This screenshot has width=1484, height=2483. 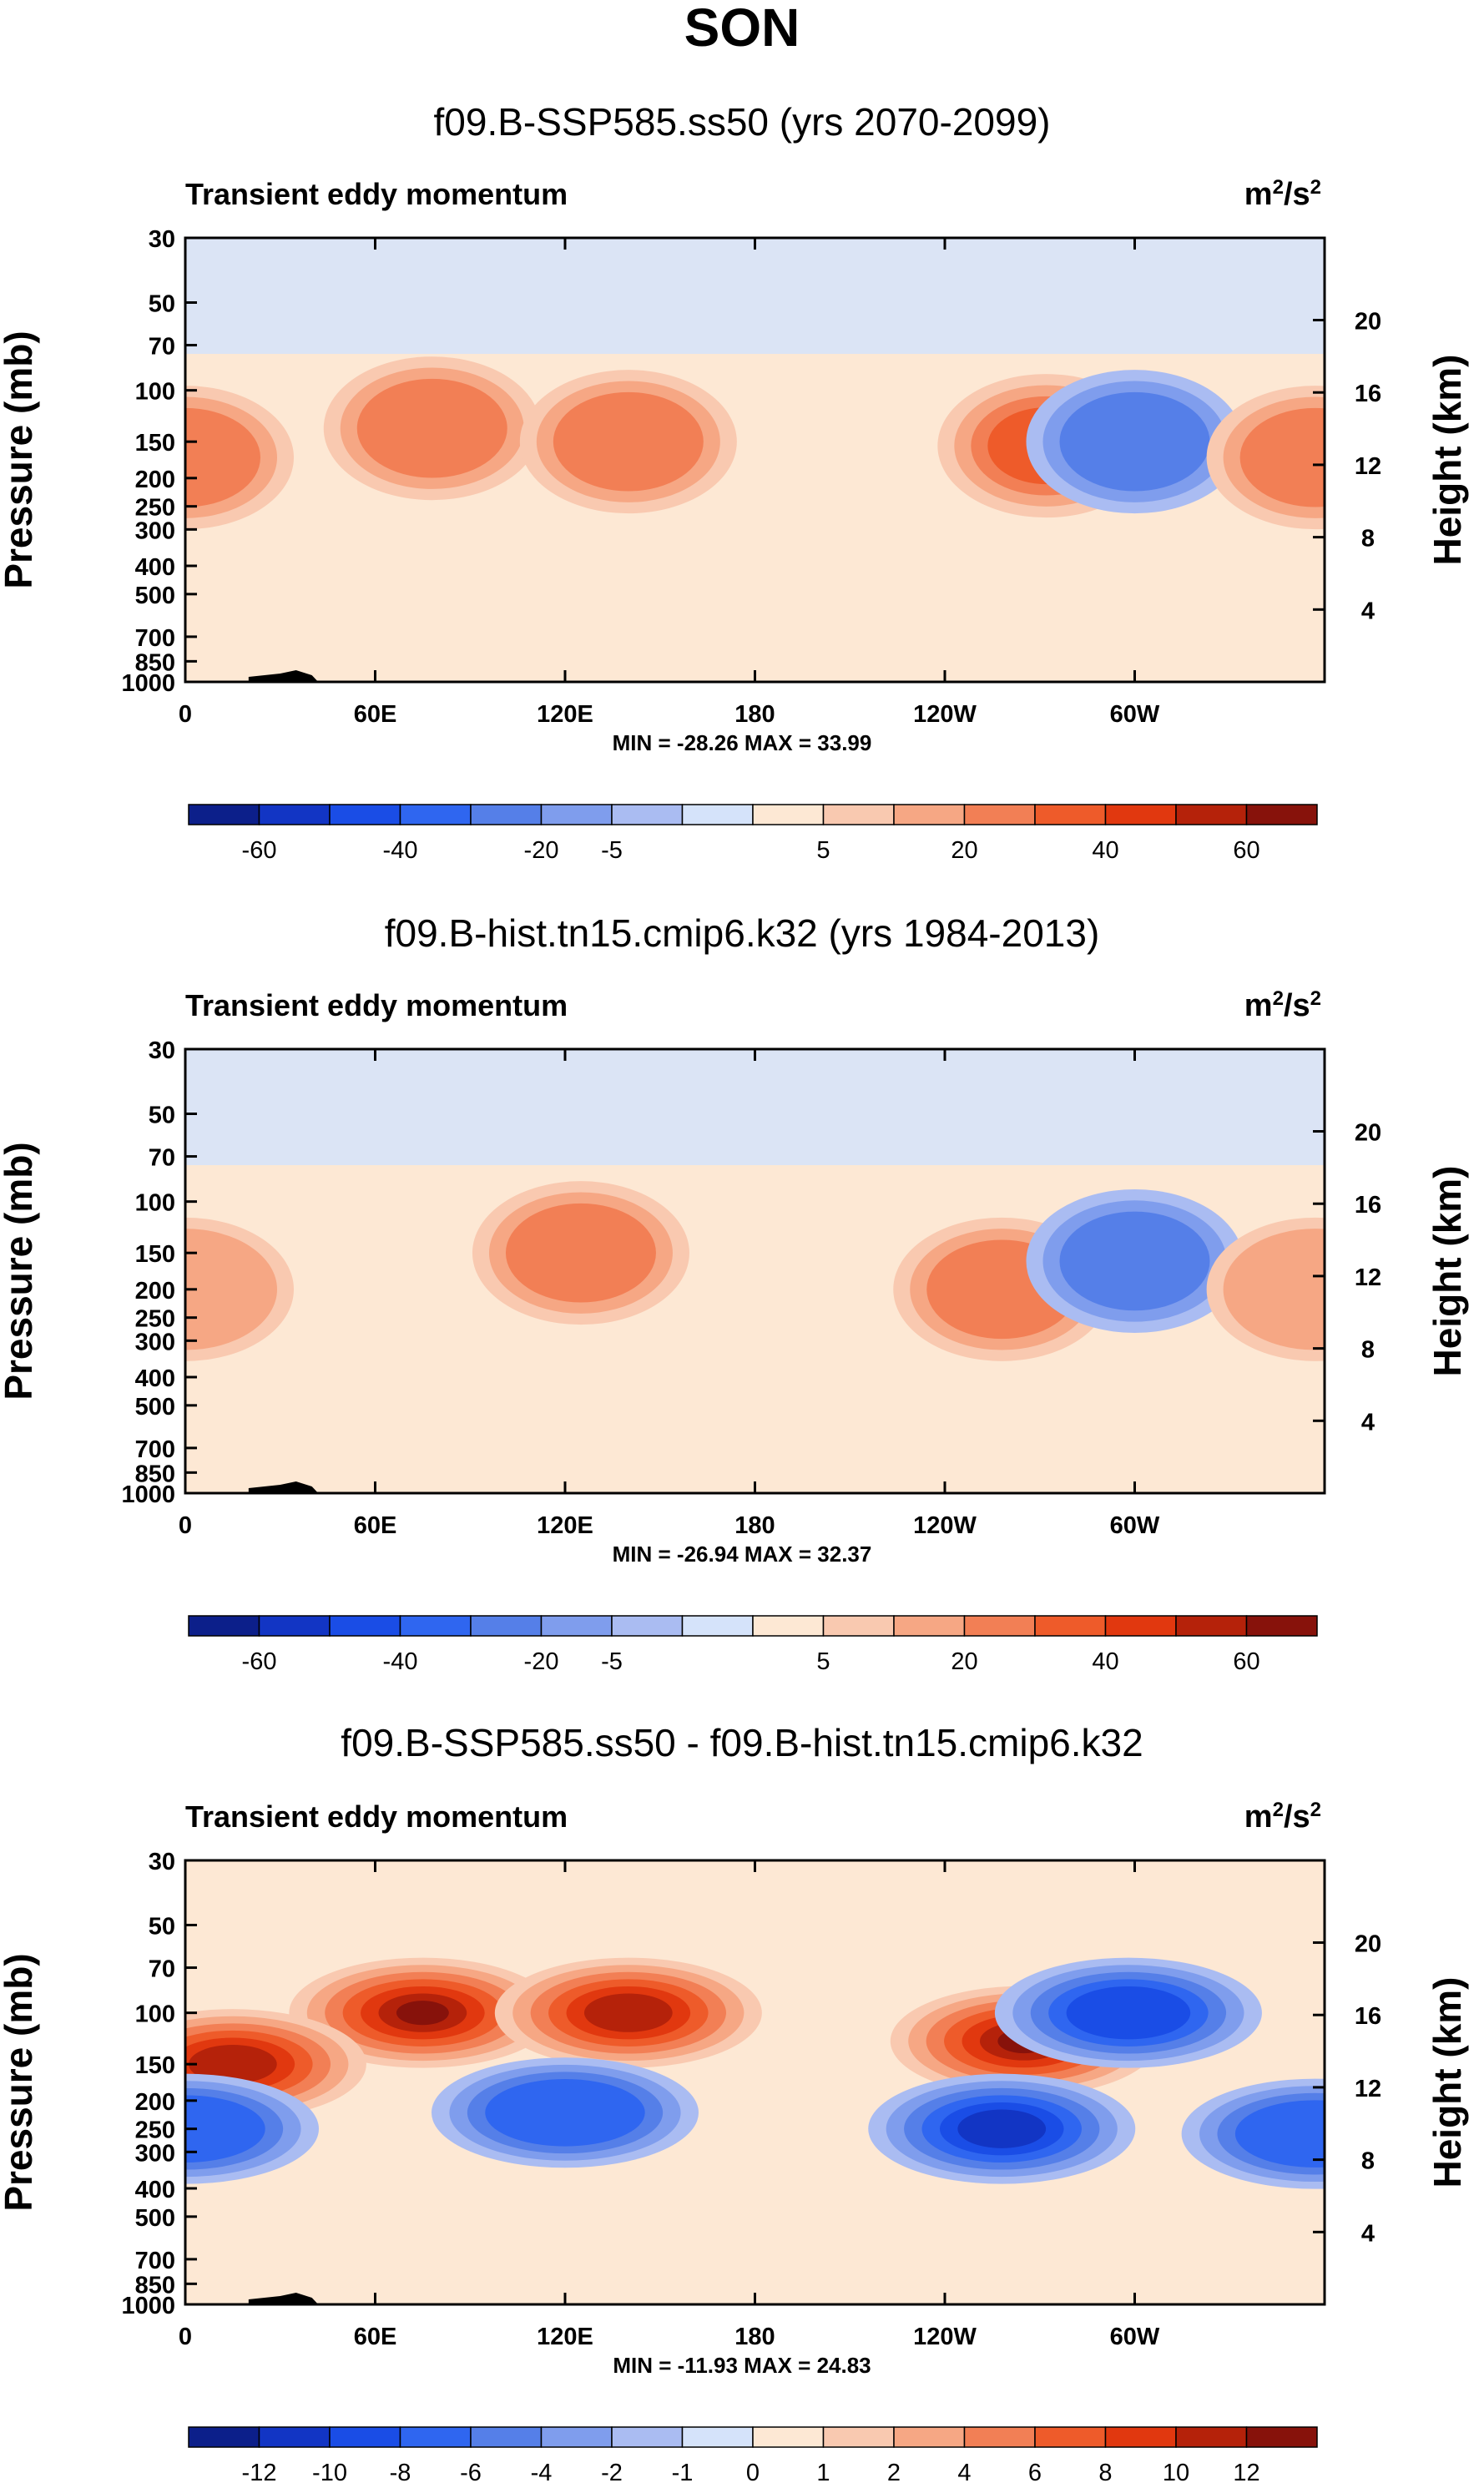 What do you see at coordinates (894, 2471) in the screenshot?
I see `colorbar-label: 2` at bounding box center [894, 2471].